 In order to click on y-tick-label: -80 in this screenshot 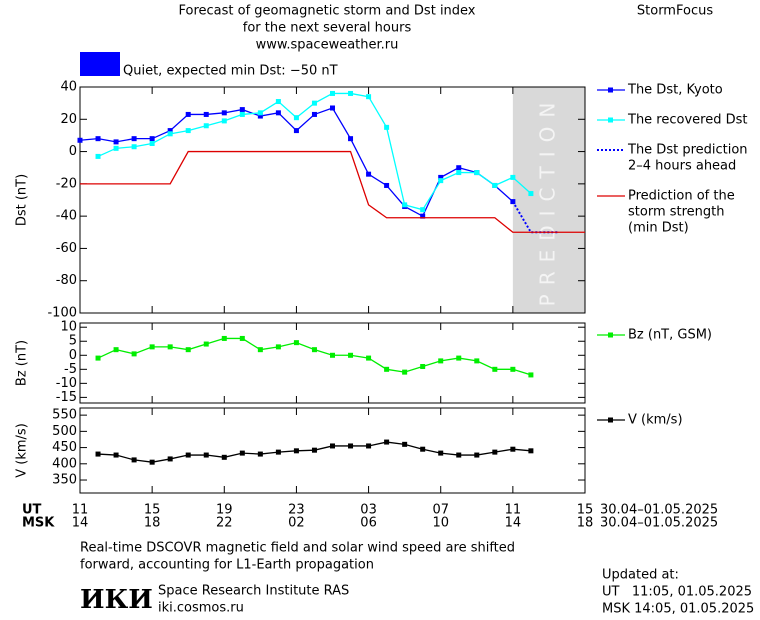, I will do `click(66, 280)`.